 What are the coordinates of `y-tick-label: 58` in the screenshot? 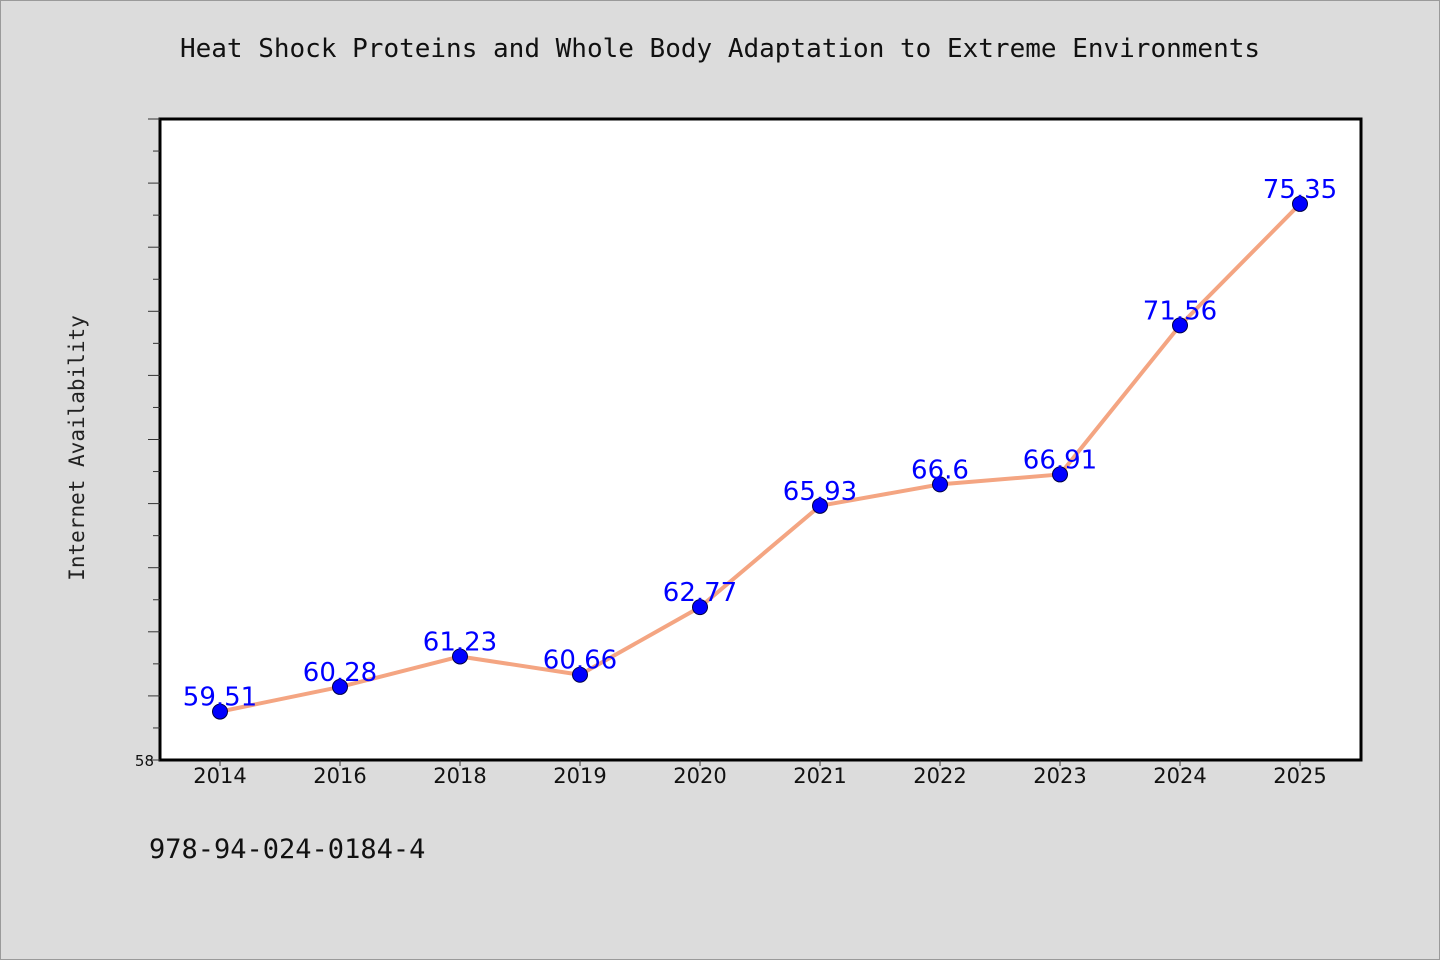 It's located at (144, 761).